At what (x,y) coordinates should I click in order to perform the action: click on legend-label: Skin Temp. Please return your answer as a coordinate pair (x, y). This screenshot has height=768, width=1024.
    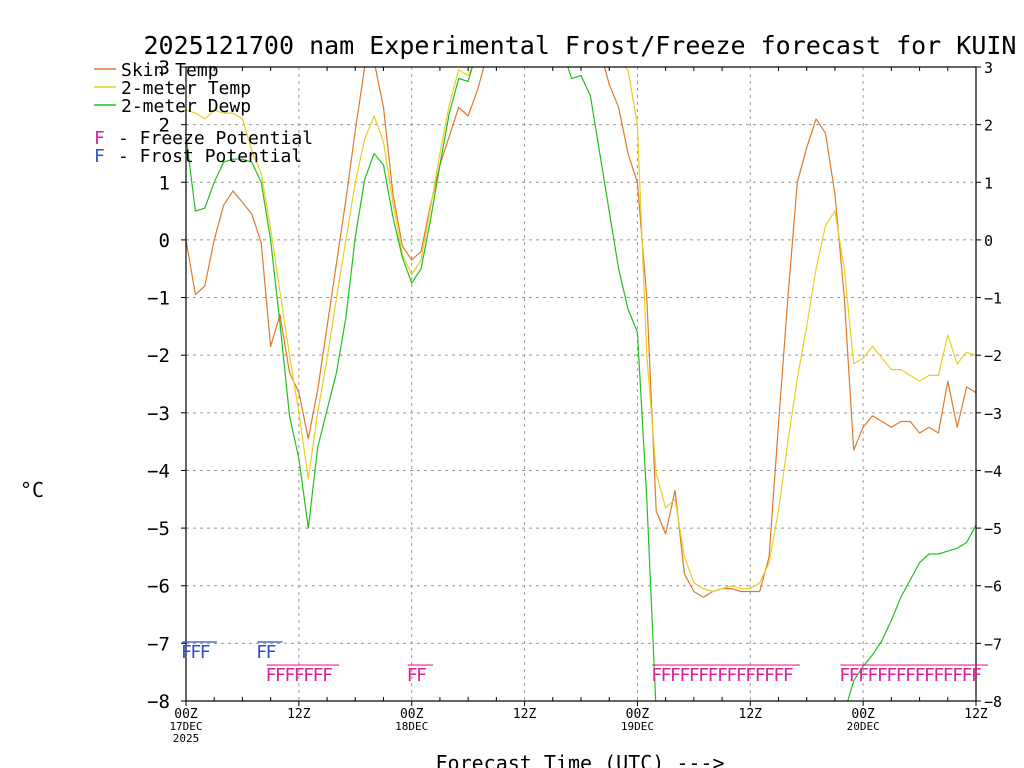
    Looking at the image, I should click on (170, 70).